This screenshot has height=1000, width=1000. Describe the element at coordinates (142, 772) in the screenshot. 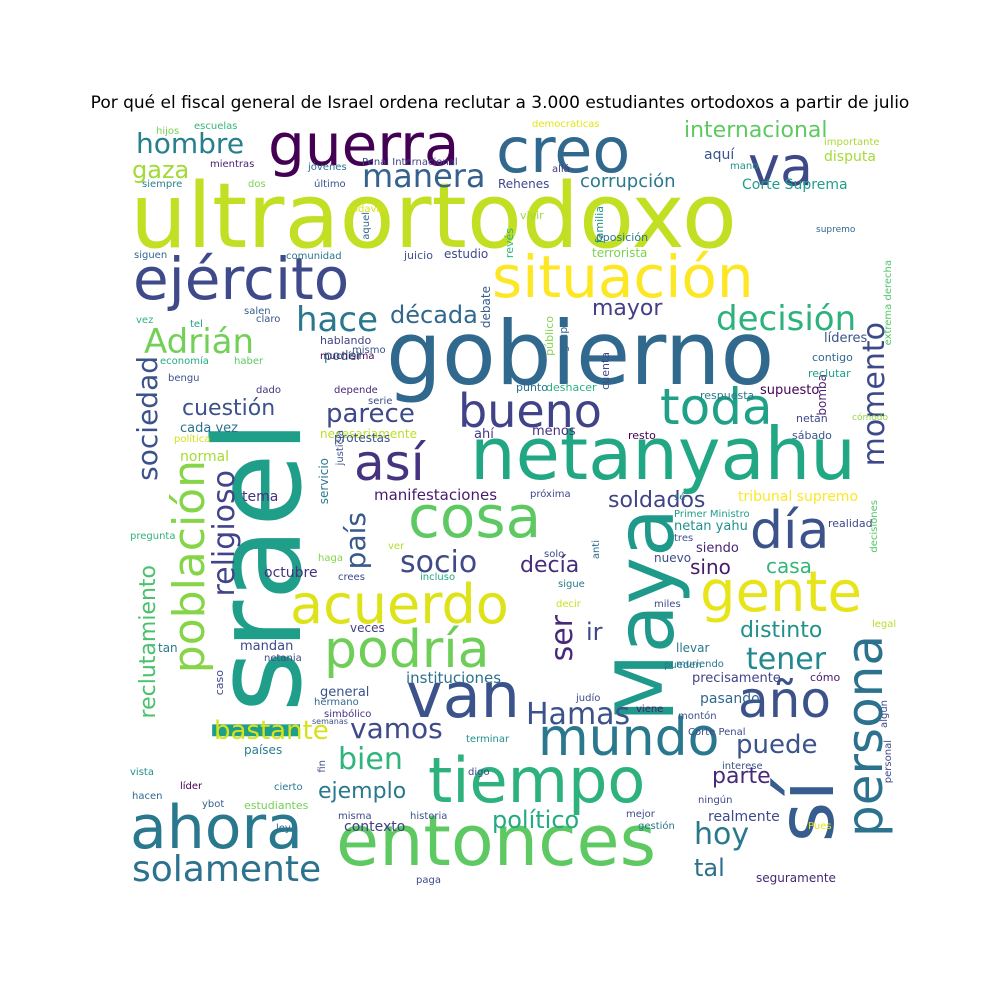

I see `word-vista: vista` at that location.